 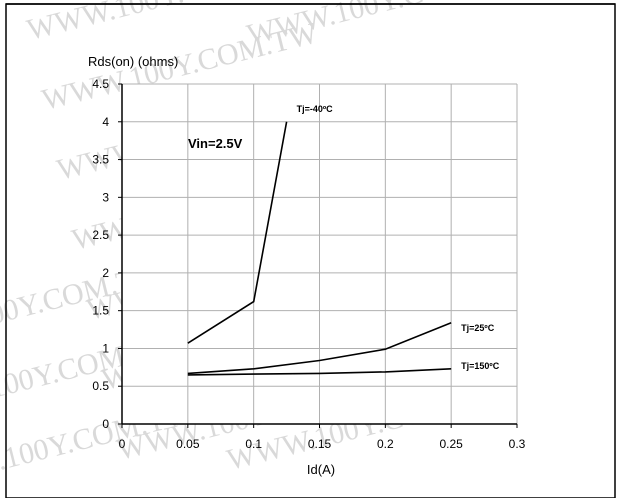 I want to click on x-tick-label: 0.1, so click(x=253, y=444).